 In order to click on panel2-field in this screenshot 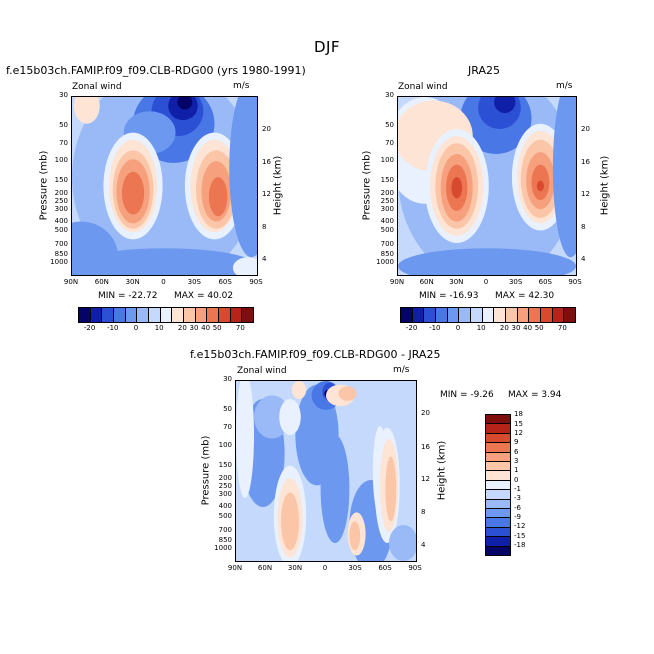, I will do `click(487, 186)`.